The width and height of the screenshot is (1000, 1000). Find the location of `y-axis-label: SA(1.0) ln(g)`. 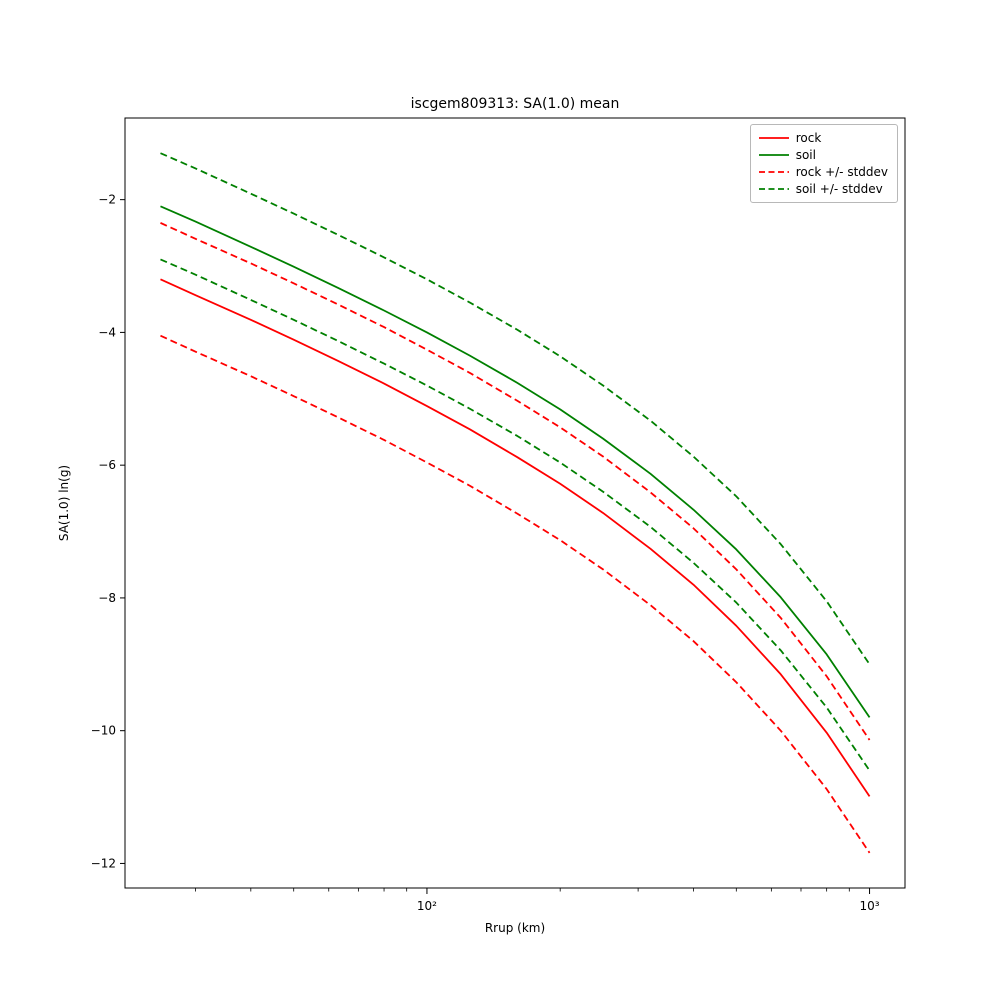

y-axis-label: SA(1.0) ln(g) is located at coordinates (64, 503).